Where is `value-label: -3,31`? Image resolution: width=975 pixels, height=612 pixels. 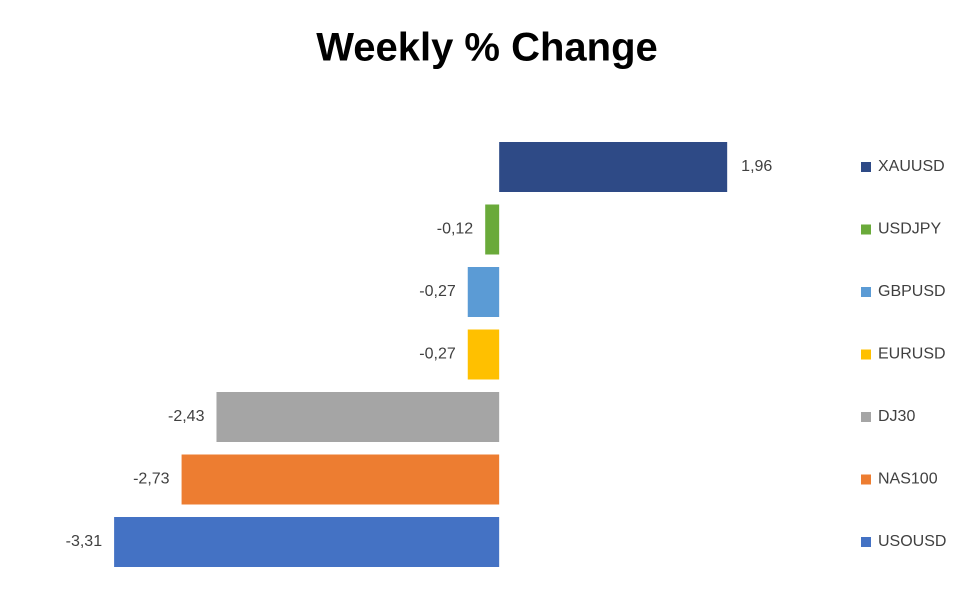 value-label: -3,31 is located at coordinates (84, 541).